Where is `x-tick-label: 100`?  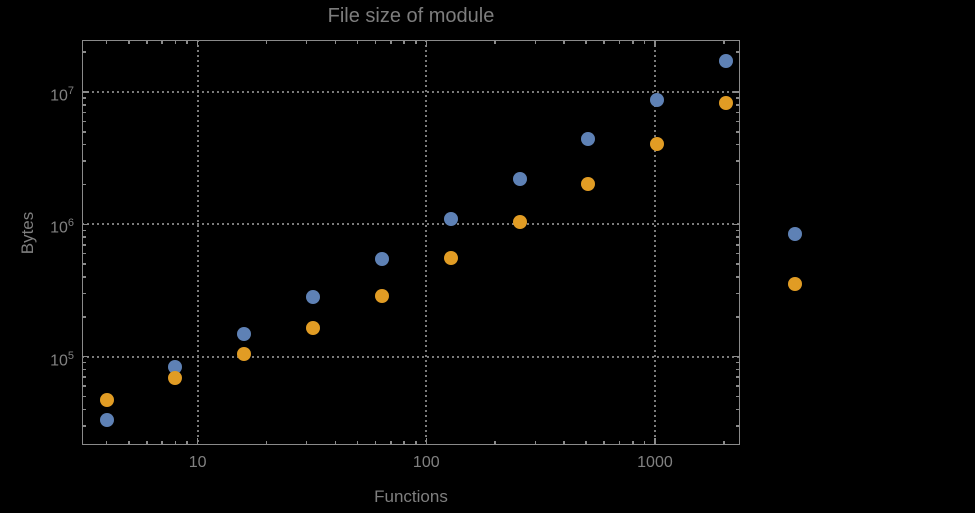 x-tick-label: 100 is located at coordinates (426, 462).